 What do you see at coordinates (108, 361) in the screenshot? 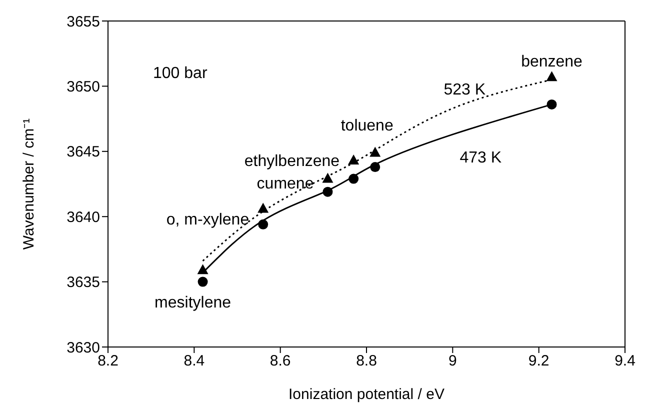
I see `x-tick-label: 8.2` at bounding box center [108, 361].